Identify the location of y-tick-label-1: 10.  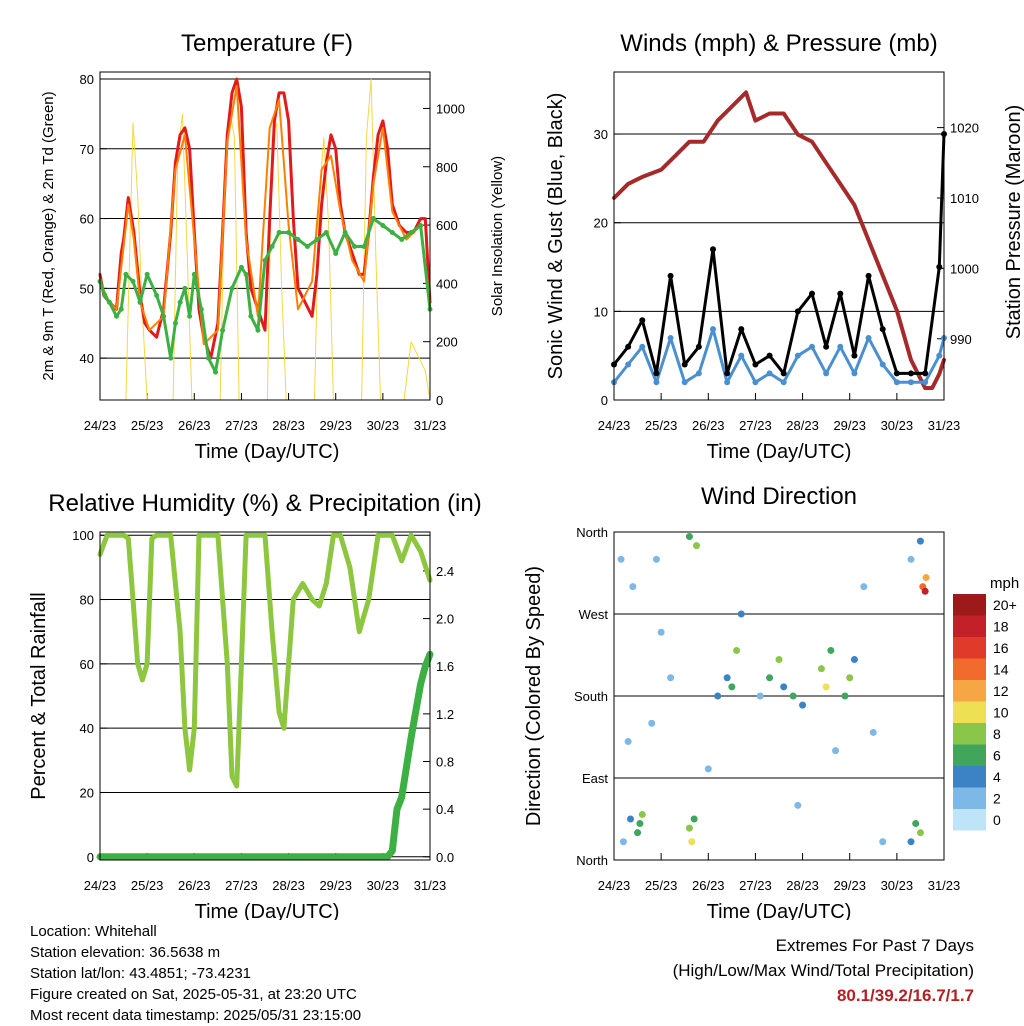
(601, 311).